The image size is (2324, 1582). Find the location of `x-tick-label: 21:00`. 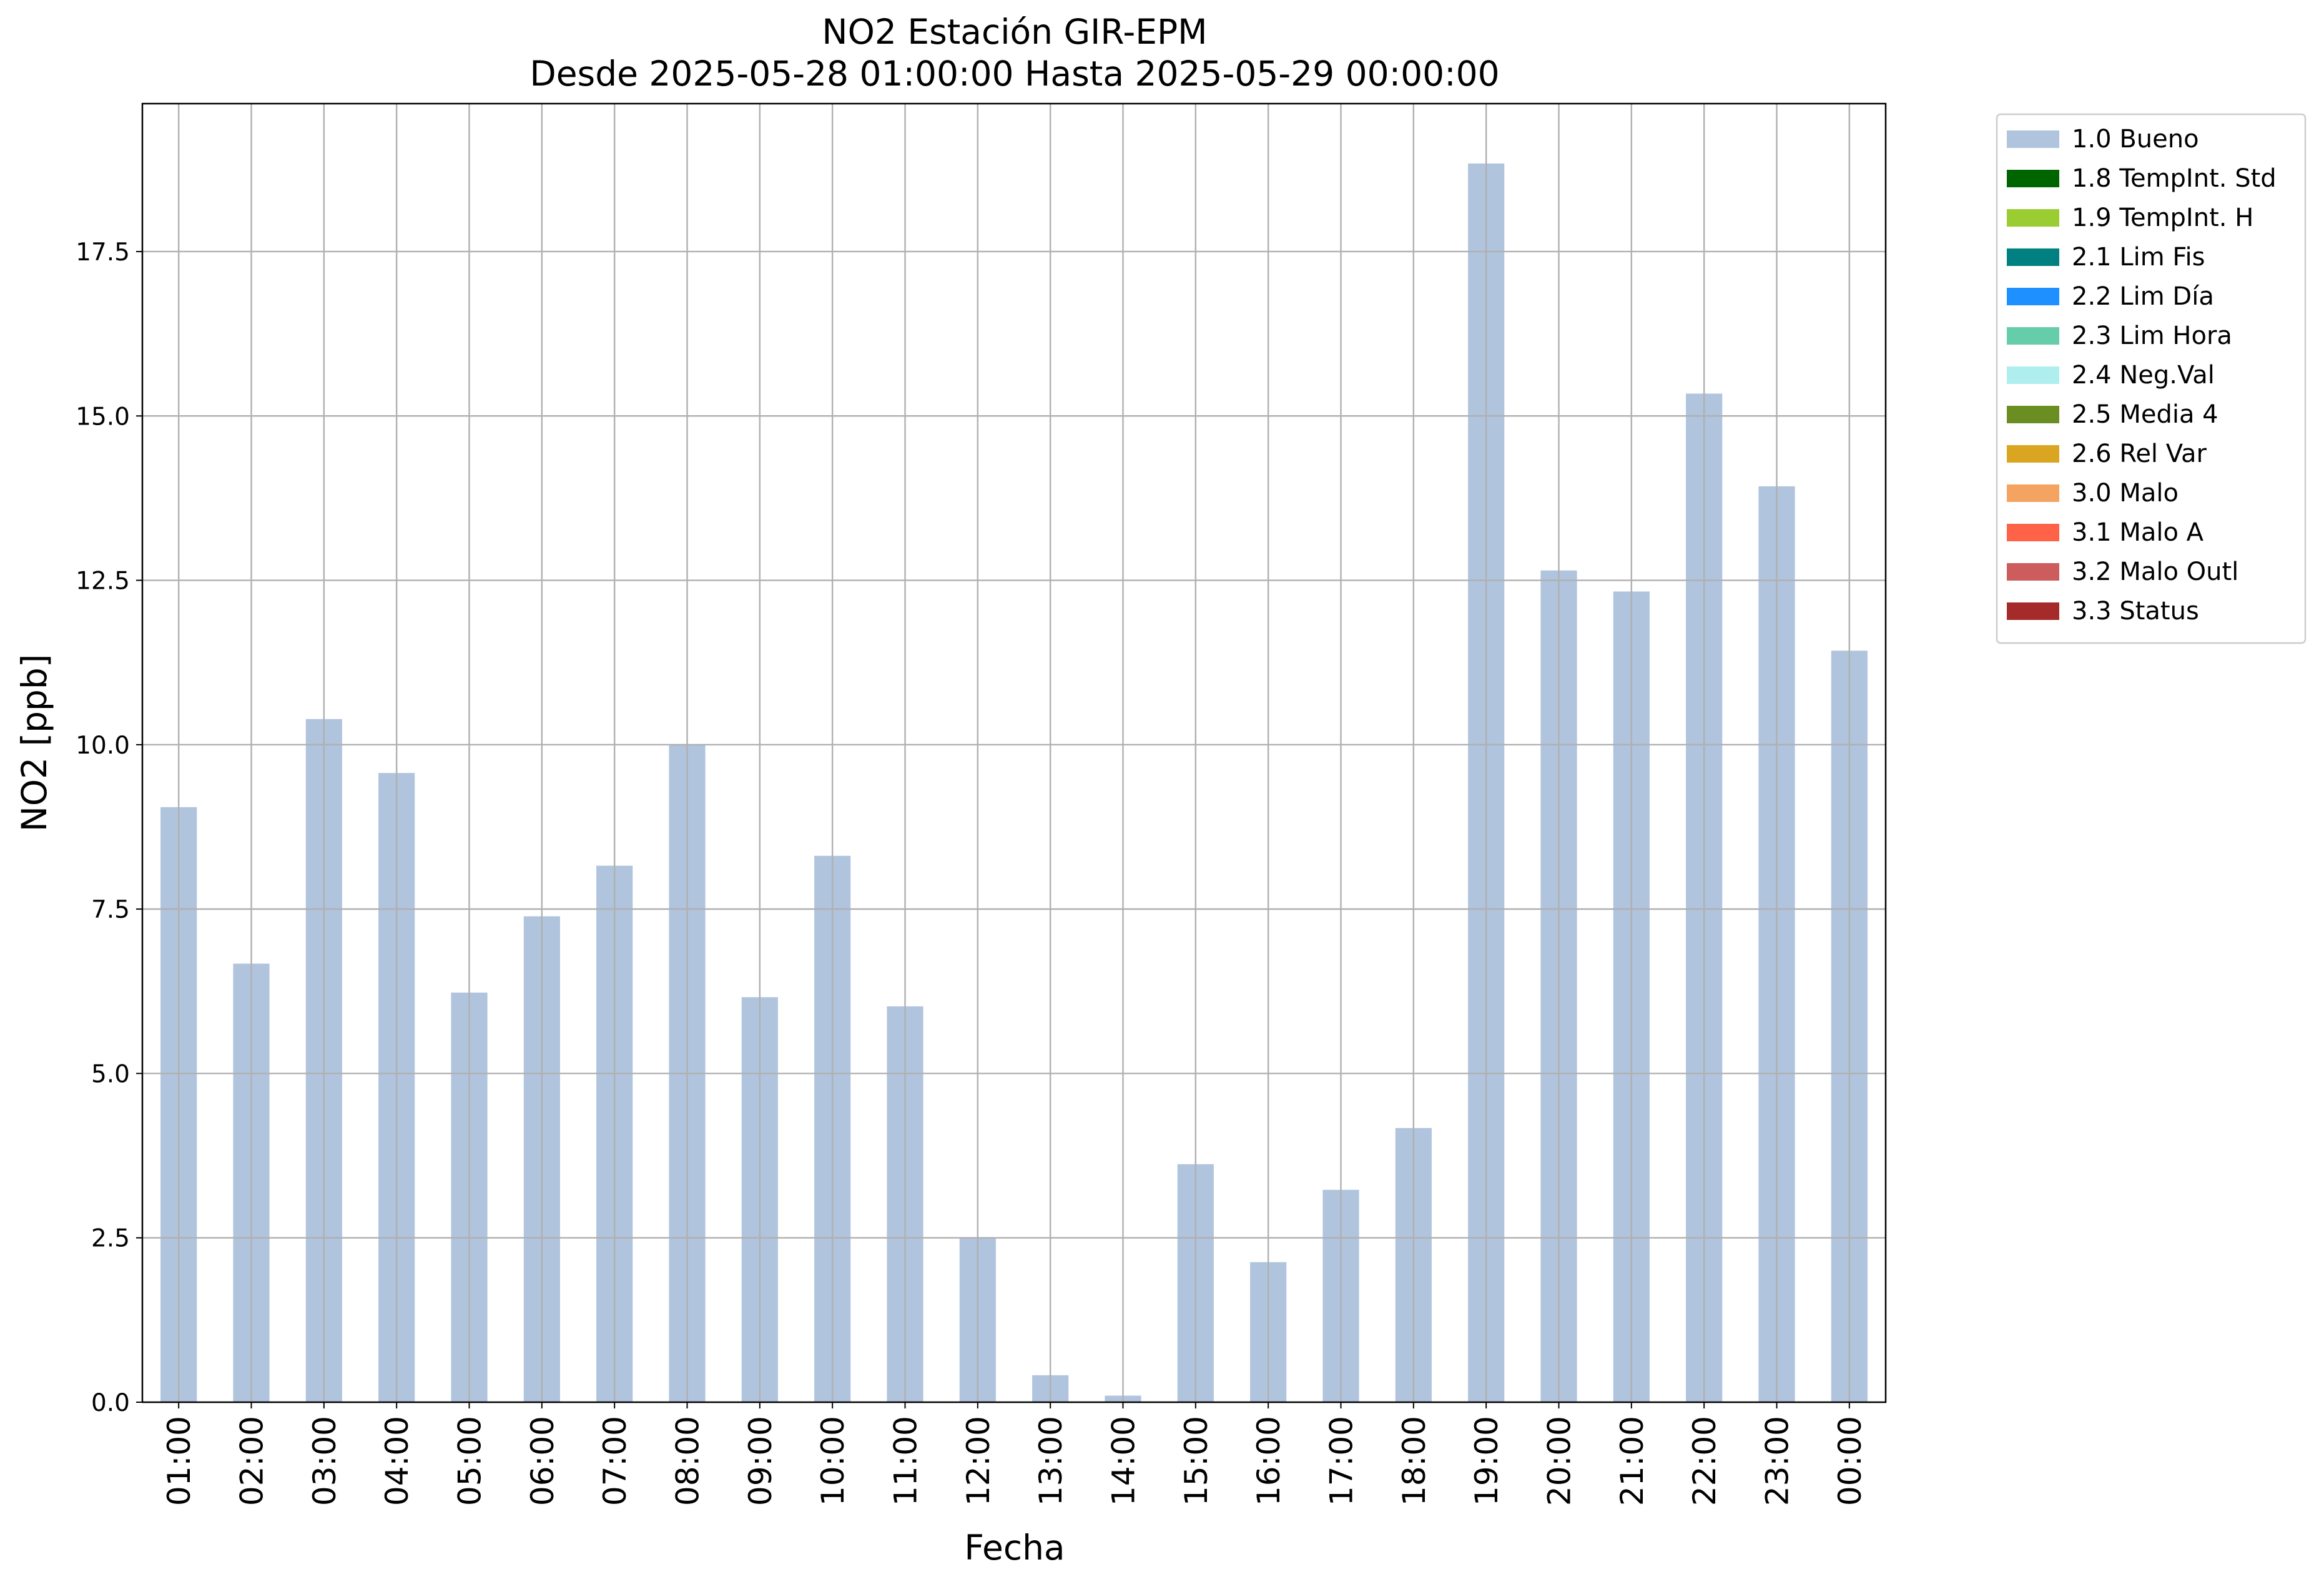

x-tick-label: 21:00 is located at coordinates (1632, 1461).